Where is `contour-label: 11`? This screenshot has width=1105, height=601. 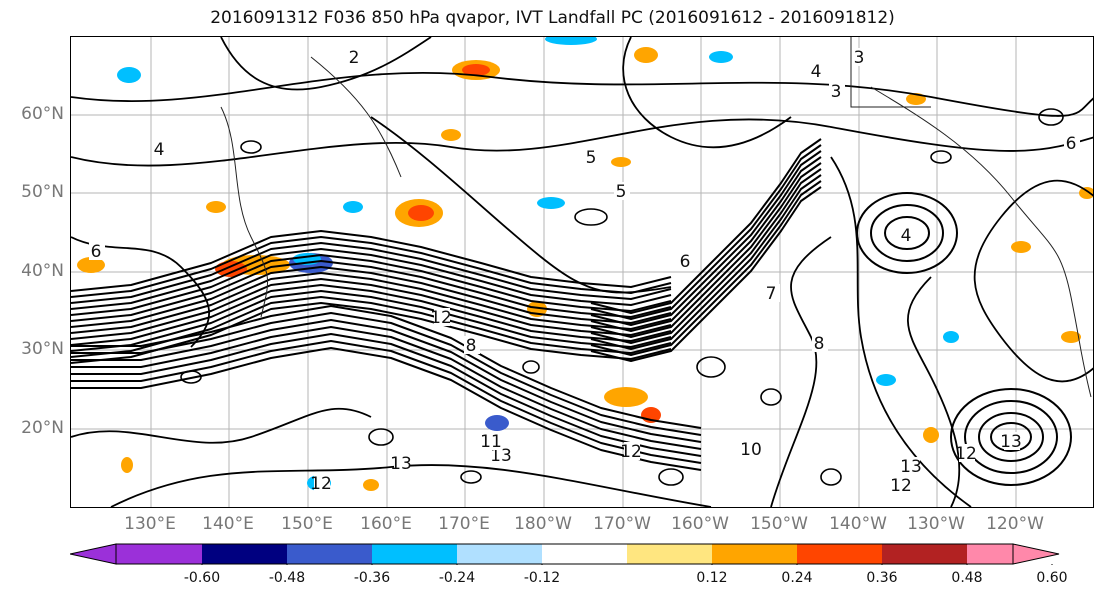
contour-label: 11 is located at coordinates (491, 442).